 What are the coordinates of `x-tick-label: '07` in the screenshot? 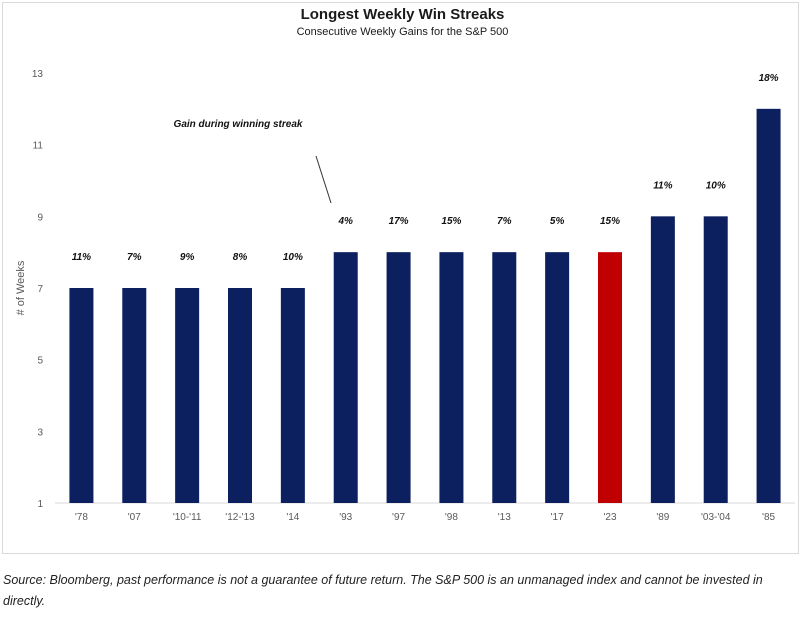 It's located at (134, 517).